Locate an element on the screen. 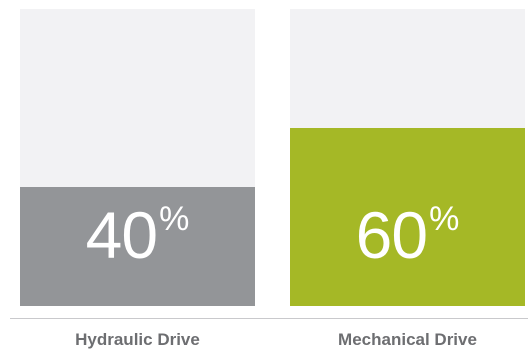  data-label-mechanical: 60 % is located at coordinates (408, 235).